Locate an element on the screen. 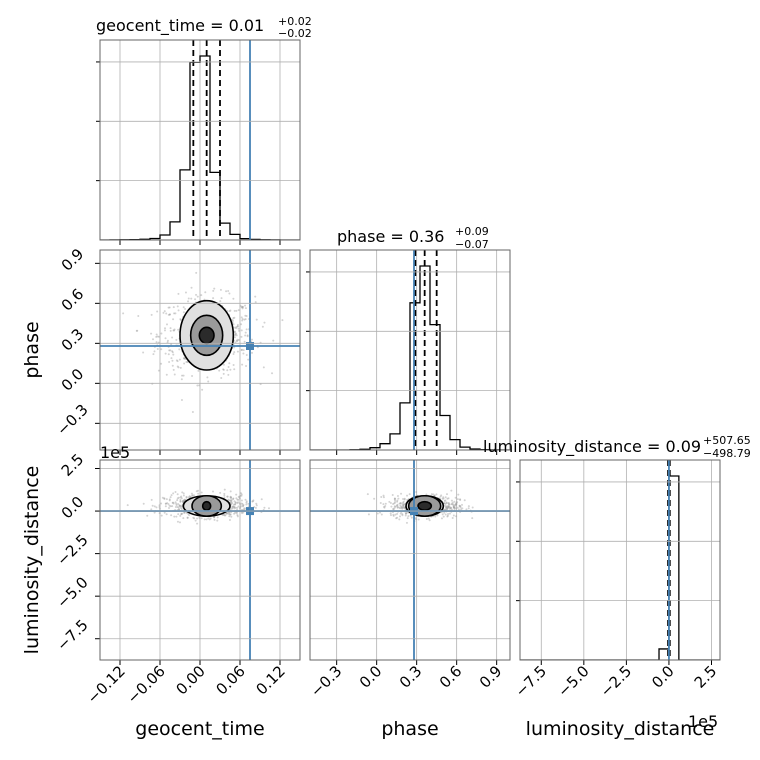  title-param-geocent-time: geocent_time is located at coordinates (150, 26).